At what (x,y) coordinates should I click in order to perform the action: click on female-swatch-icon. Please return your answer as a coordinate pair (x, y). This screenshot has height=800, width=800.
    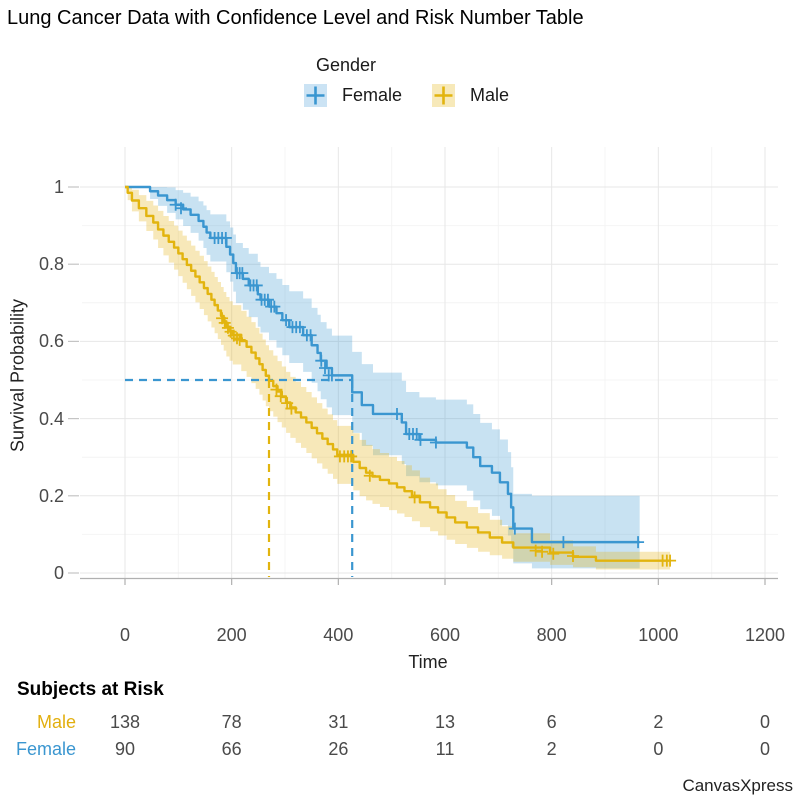
    Looking at the image, I should click on (315, 95).